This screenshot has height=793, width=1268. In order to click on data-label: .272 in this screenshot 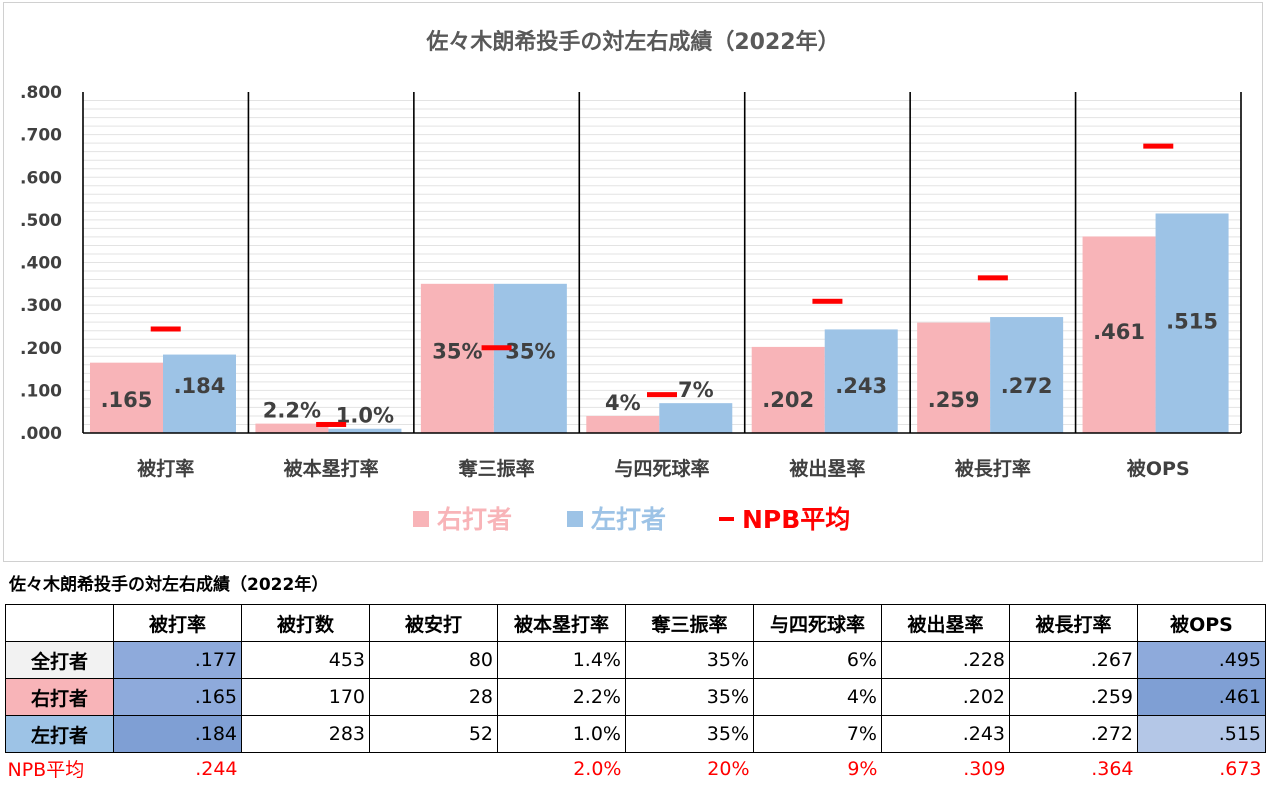, I will do `click(1027, 386)`.